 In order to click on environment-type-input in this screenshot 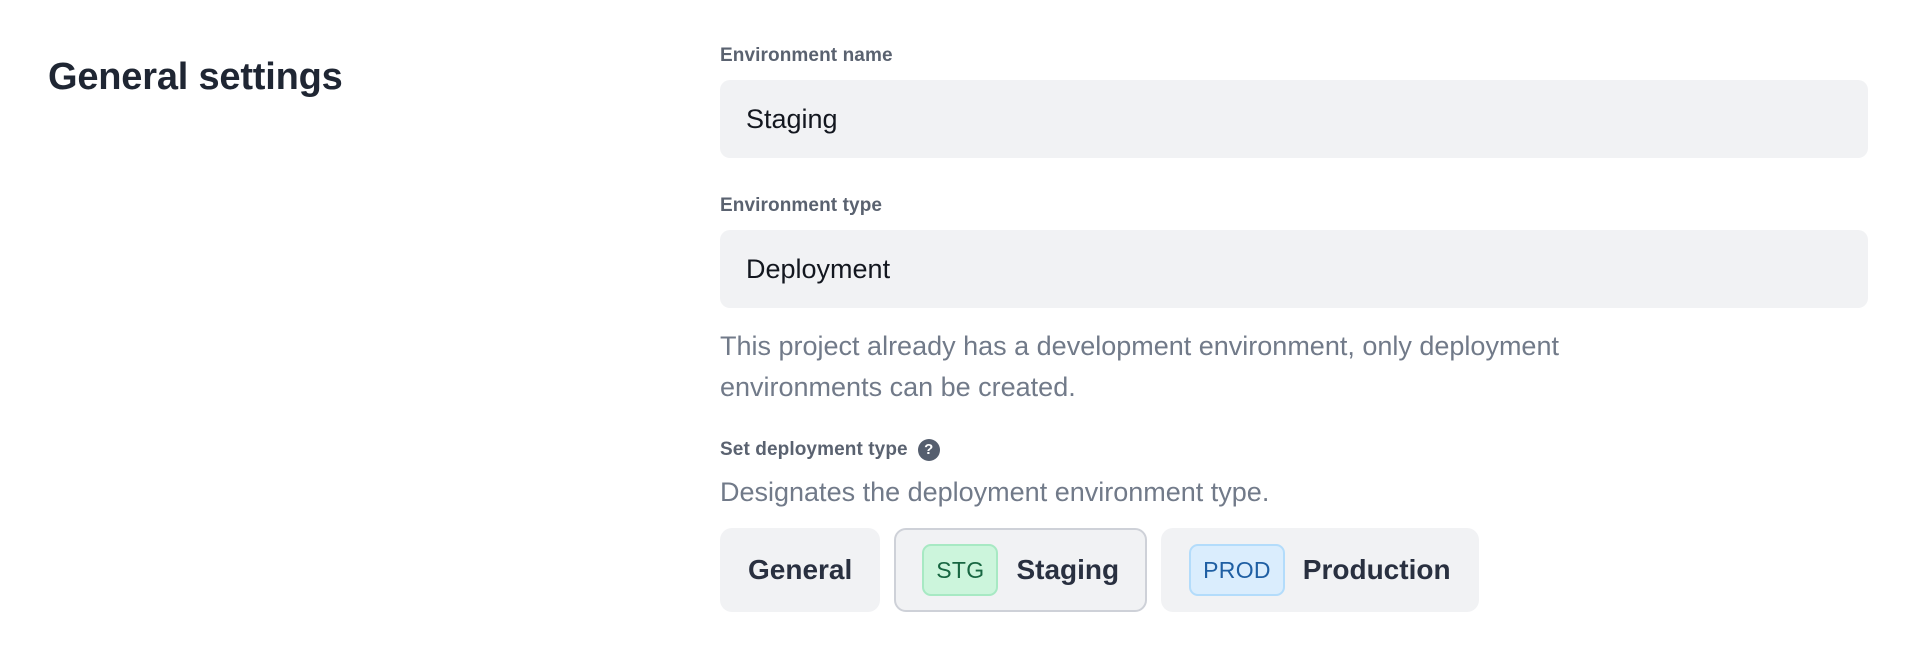, I will do `click(1294, 269)`.